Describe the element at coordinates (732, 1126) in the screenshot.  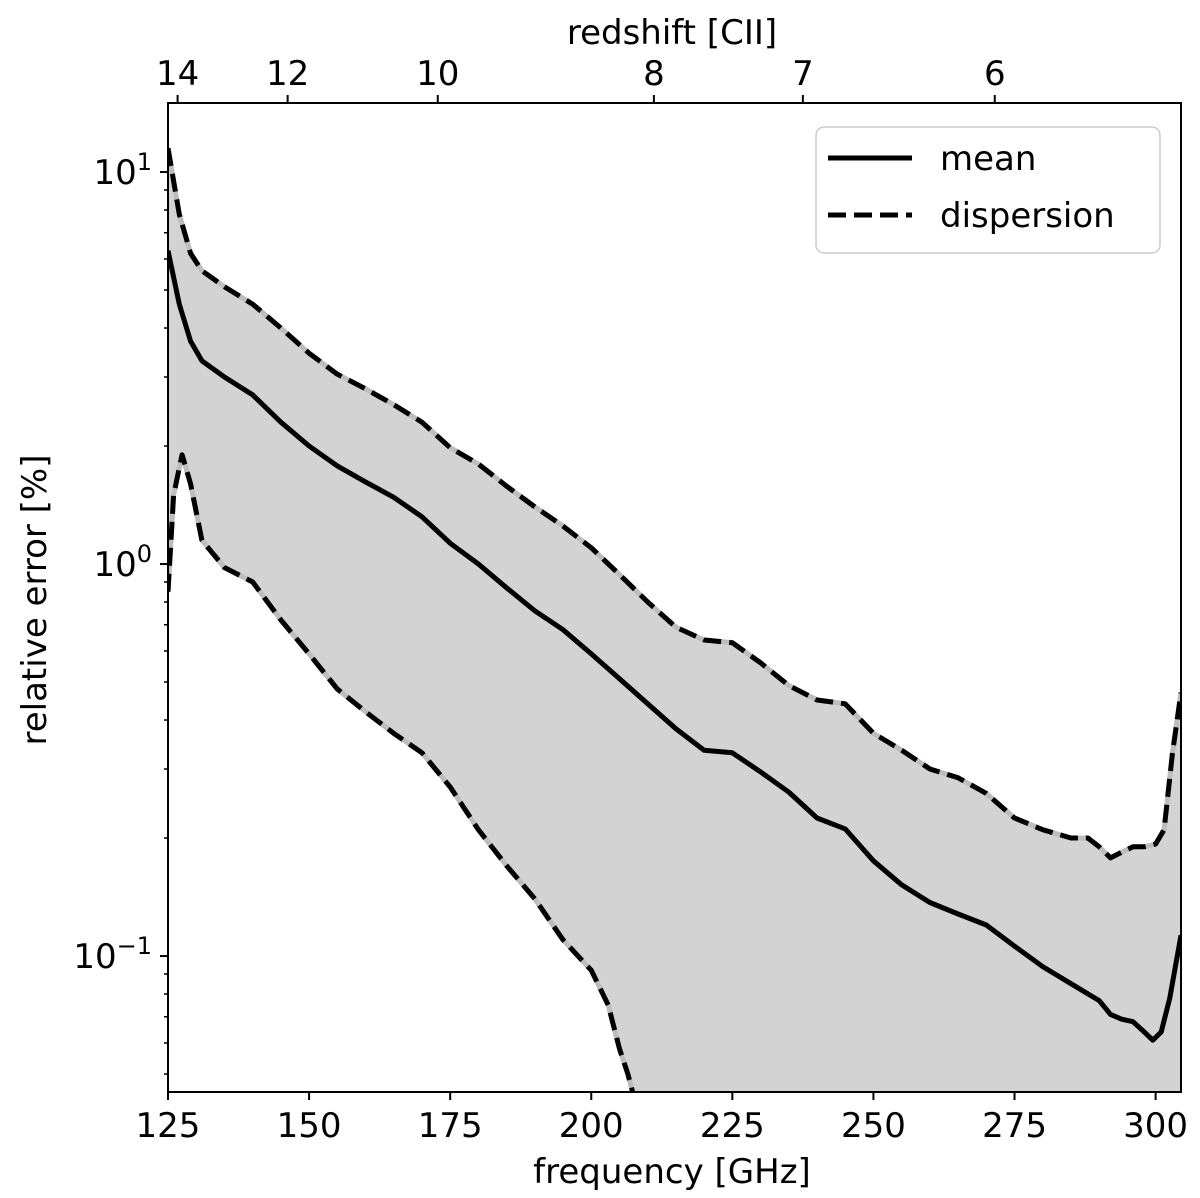
I see `x-tick-label-225: 225` at that location.